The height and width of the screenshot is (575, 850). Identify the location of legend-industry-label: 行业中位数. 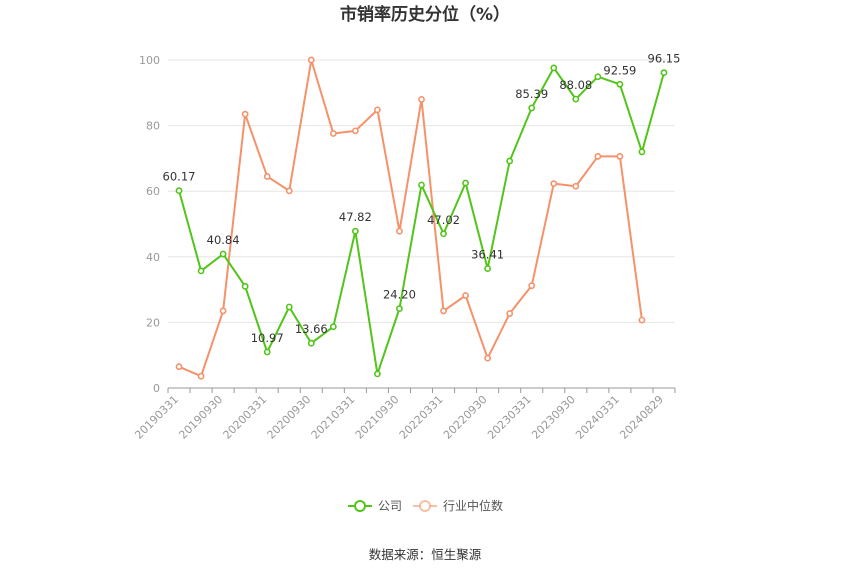
(473, 505).